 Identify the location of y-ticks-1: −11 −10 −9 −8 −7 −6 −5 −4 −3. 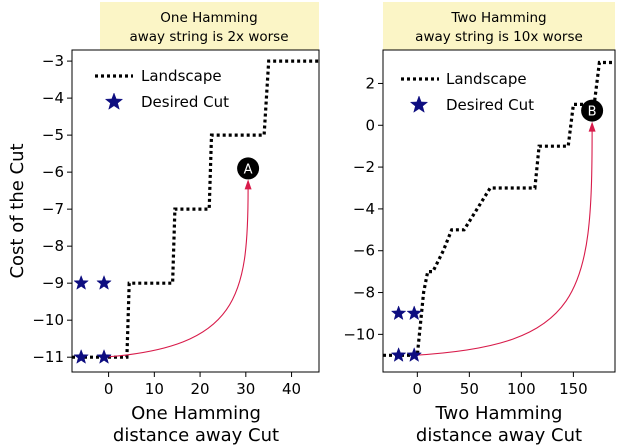
(52, 209).